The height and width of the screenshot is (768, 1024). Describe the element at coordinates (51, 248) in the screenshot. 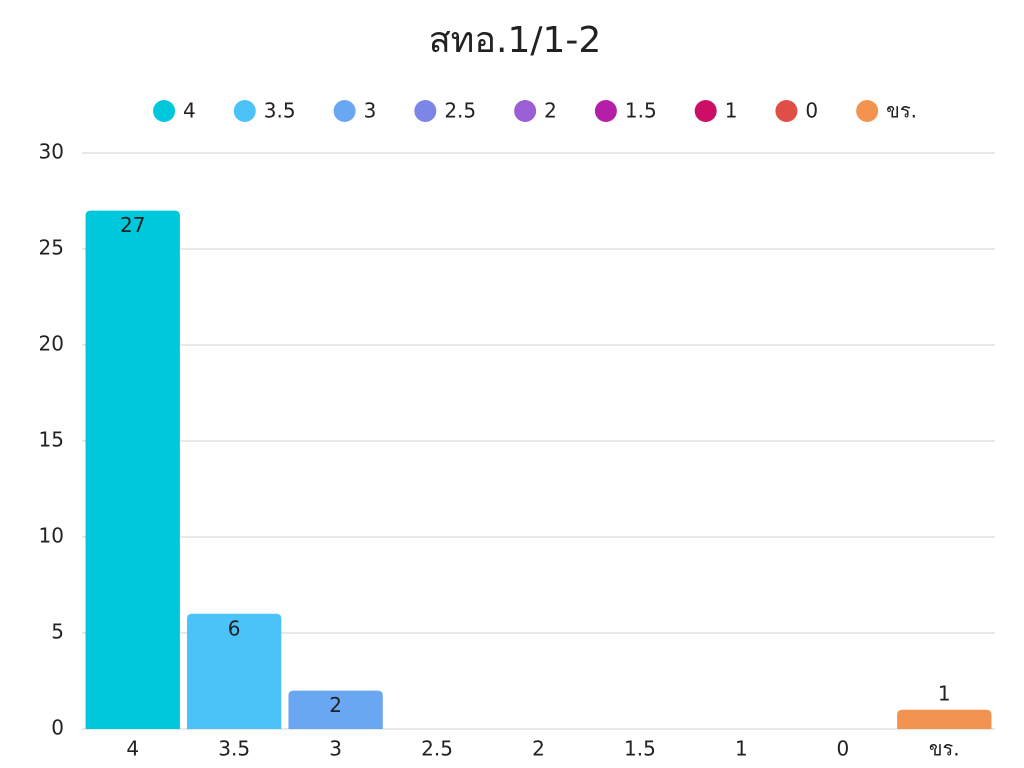

I see `y-tick-label: 25` at that location.